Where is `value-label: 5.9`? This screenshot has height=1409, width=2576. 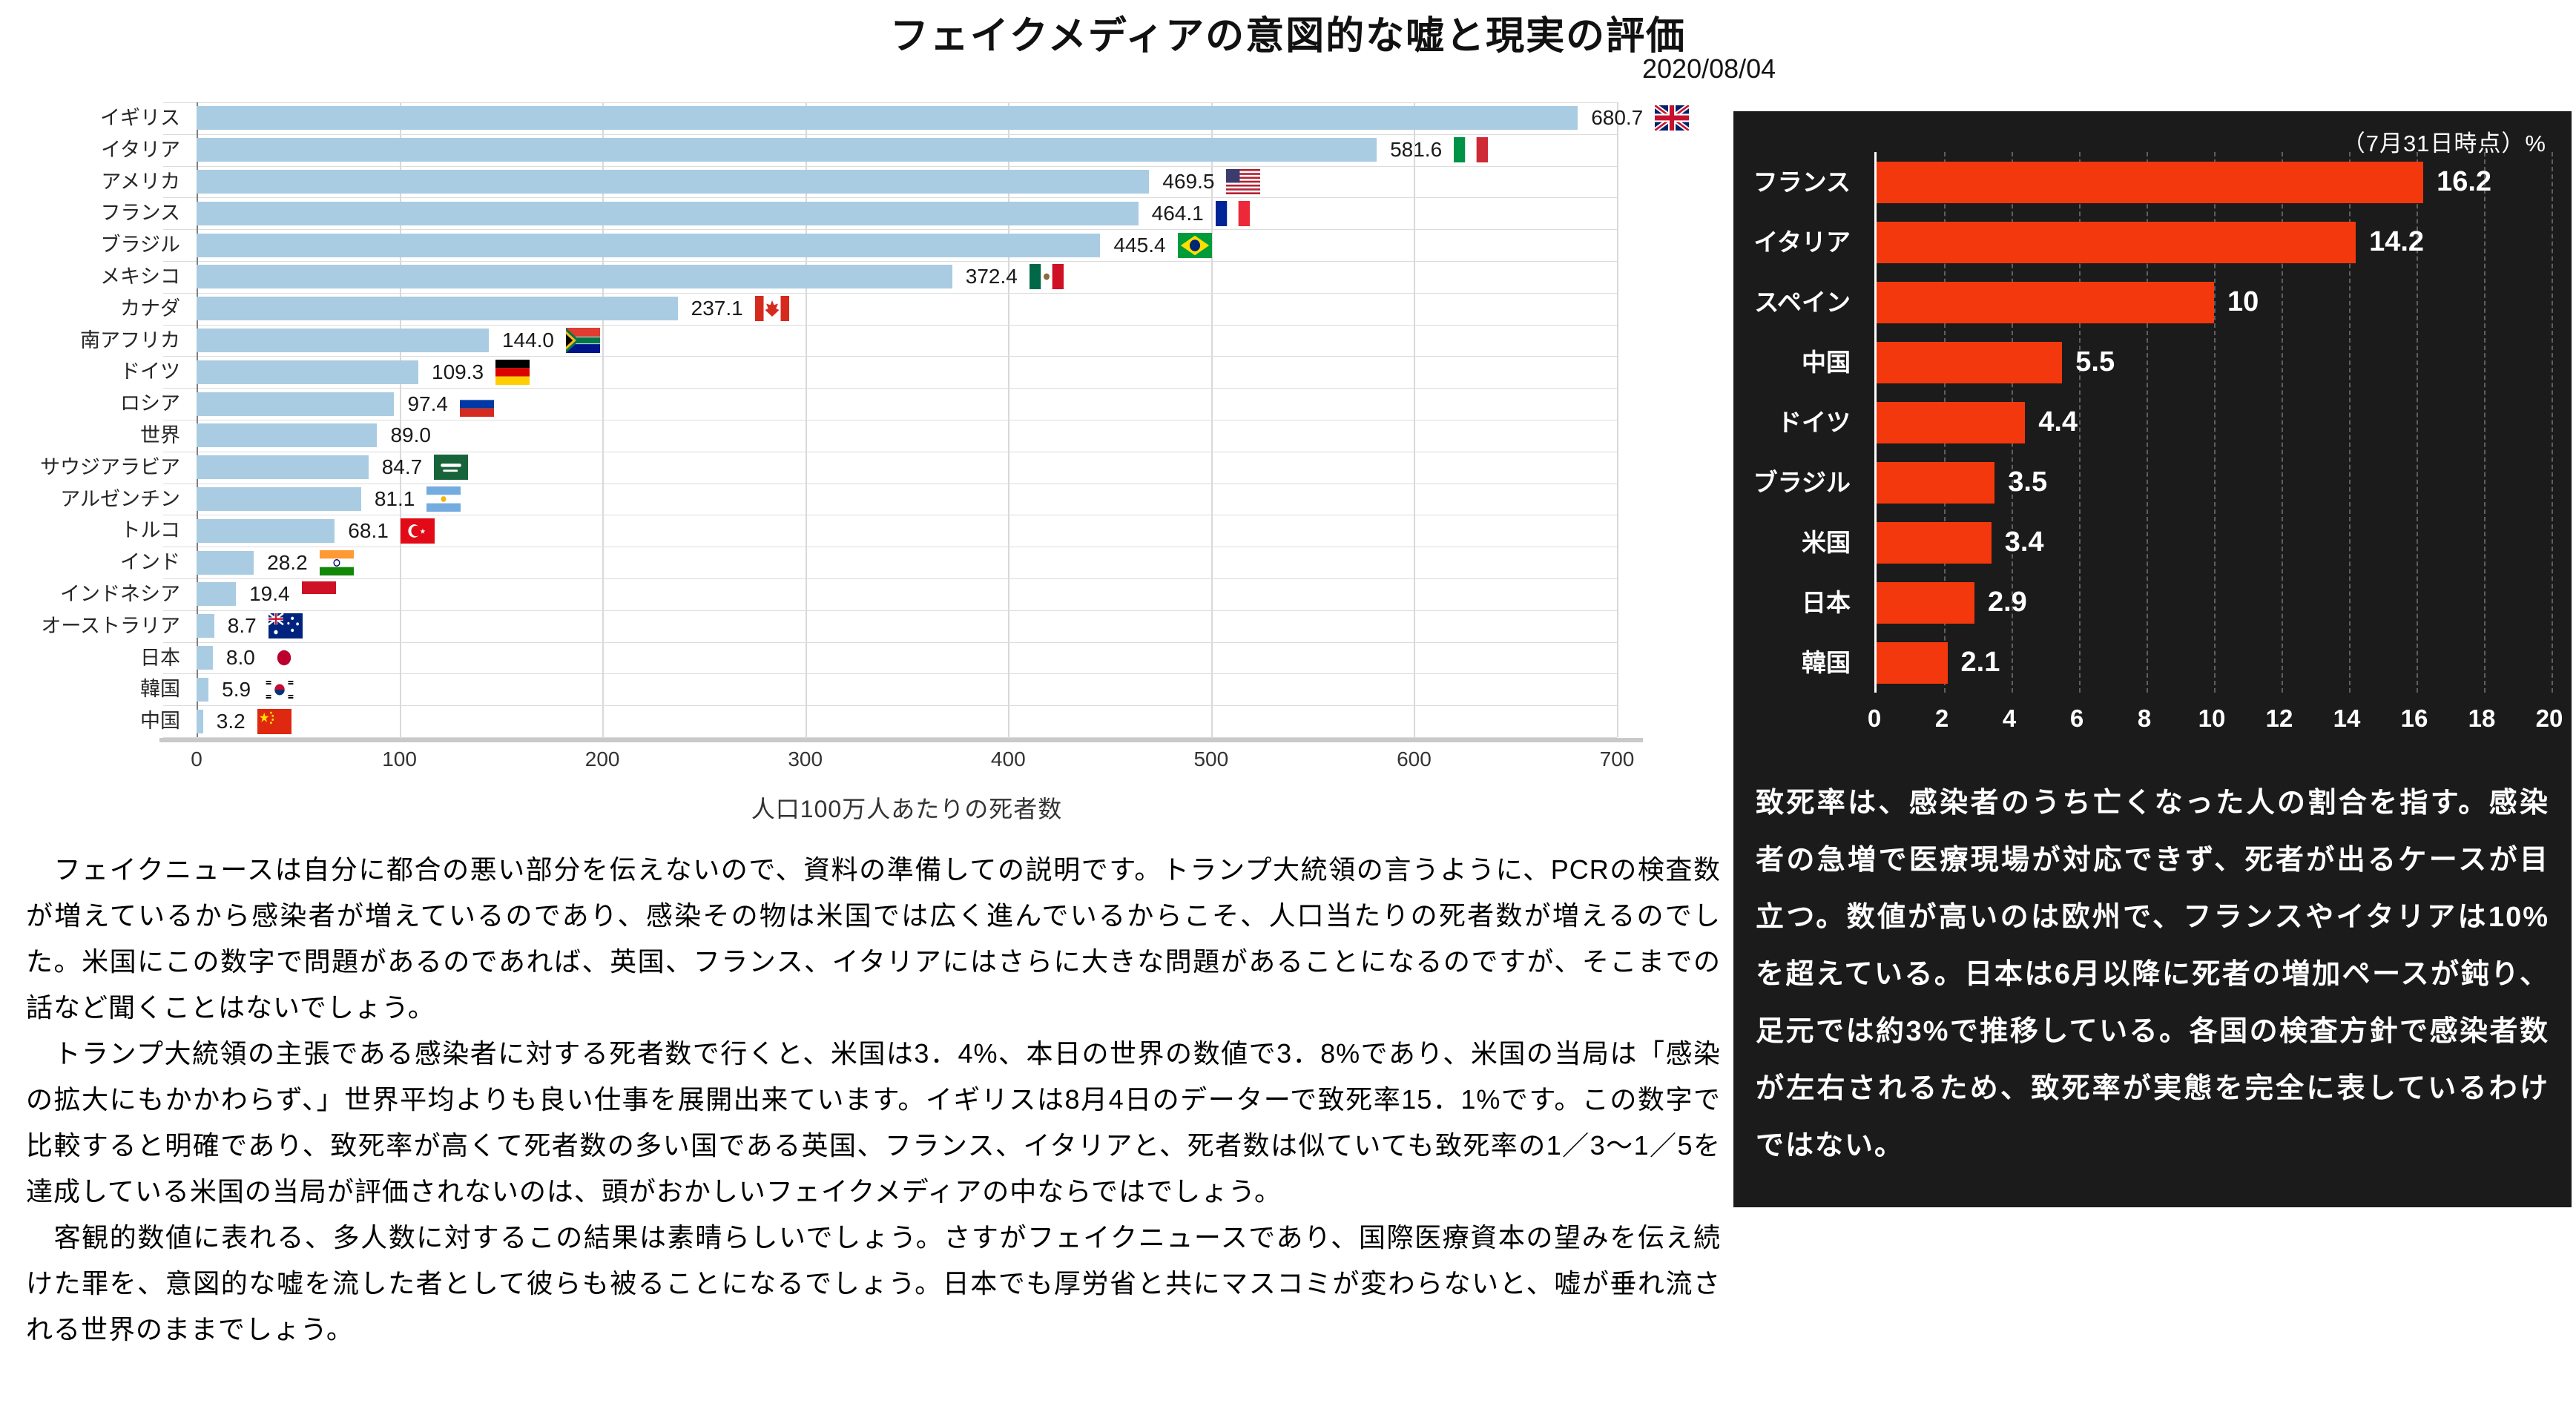
value-label: 5.9 is located at coordinates (237, 689).